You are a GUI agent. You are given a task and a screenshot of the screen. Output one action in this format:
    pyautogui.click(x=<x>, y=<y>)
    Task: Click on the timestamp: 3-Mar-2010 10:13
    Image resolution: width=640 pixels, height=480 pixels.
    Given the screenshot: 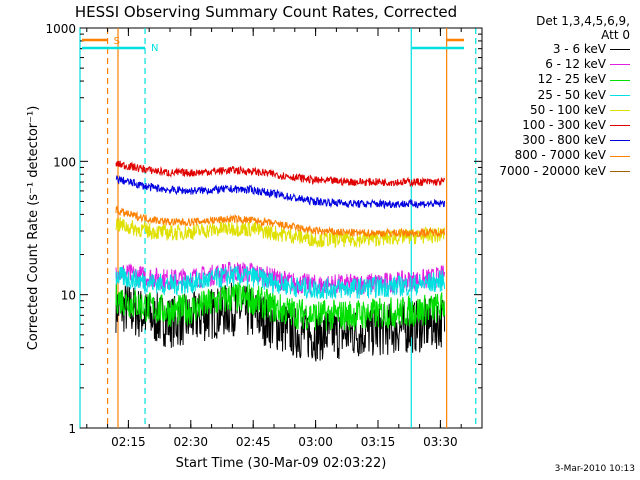 What is the action you would take?
    pyautogui.click(x=594, y=469)
    